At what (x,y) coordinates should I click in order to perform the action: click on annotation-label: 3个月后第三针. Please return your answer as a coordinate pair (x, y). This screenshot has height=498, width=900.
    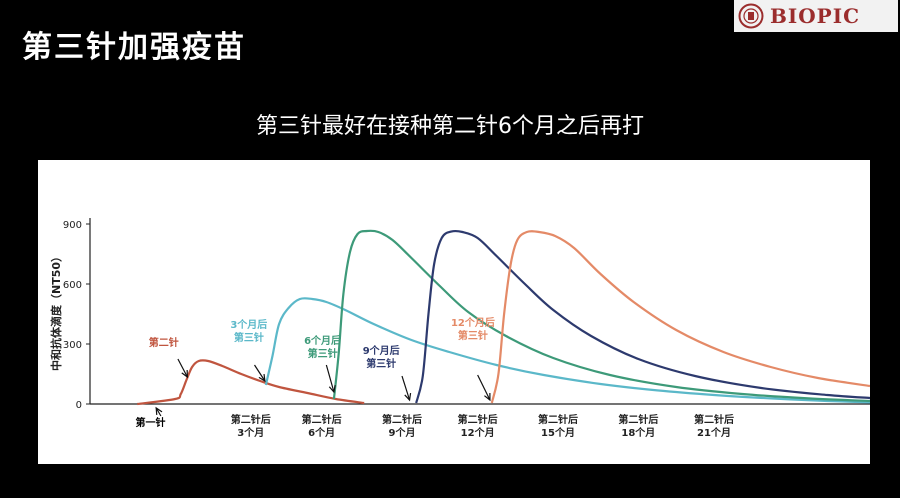
    Looking at the image, I should click on (248, 331).